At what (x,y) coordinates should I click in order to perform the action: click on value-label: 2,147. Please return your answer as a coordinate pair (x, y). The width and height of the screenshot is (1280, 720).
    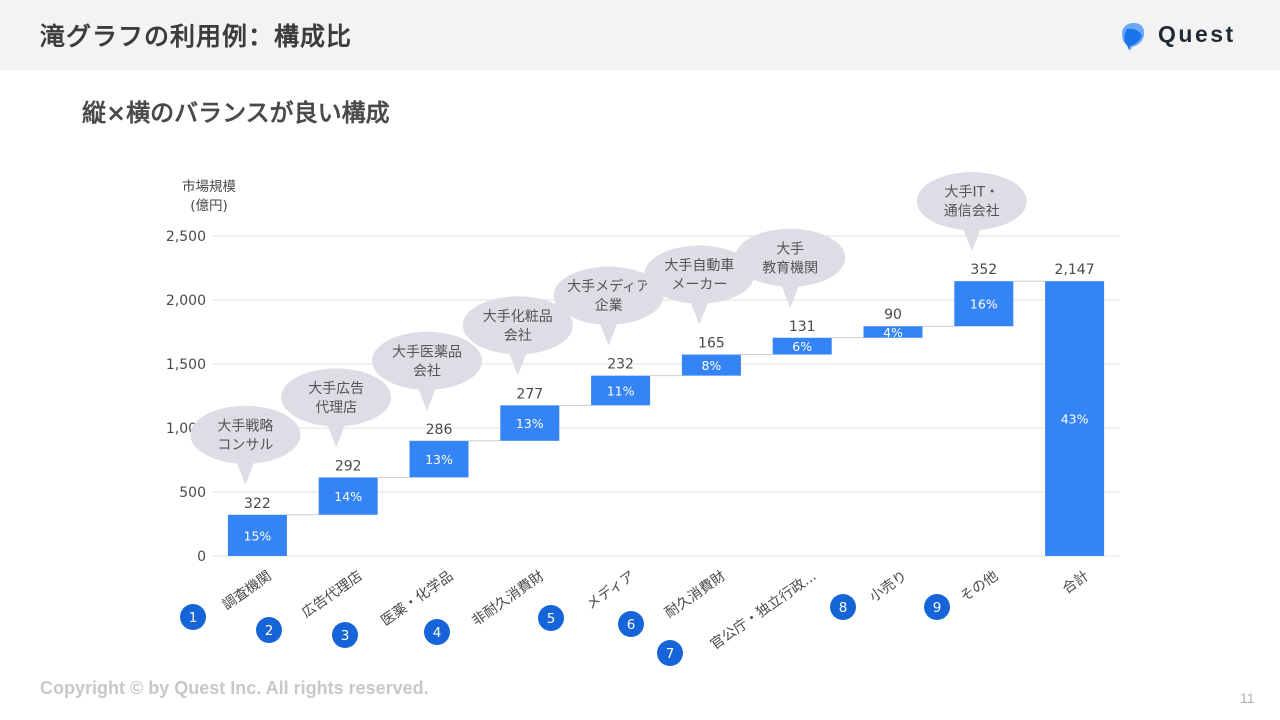
    Looking at the image, I should click on (1075, 270).